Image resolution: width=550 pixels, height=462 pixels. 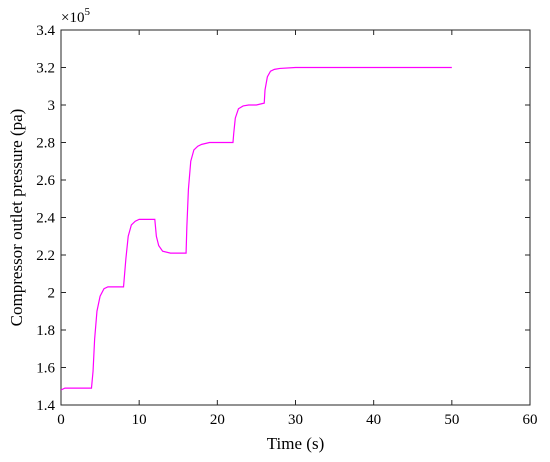 What do you see at coordinates (45, 331) in the screenshot?
I see `y-tick-label: 1.8` at bounding box center [45, 331].